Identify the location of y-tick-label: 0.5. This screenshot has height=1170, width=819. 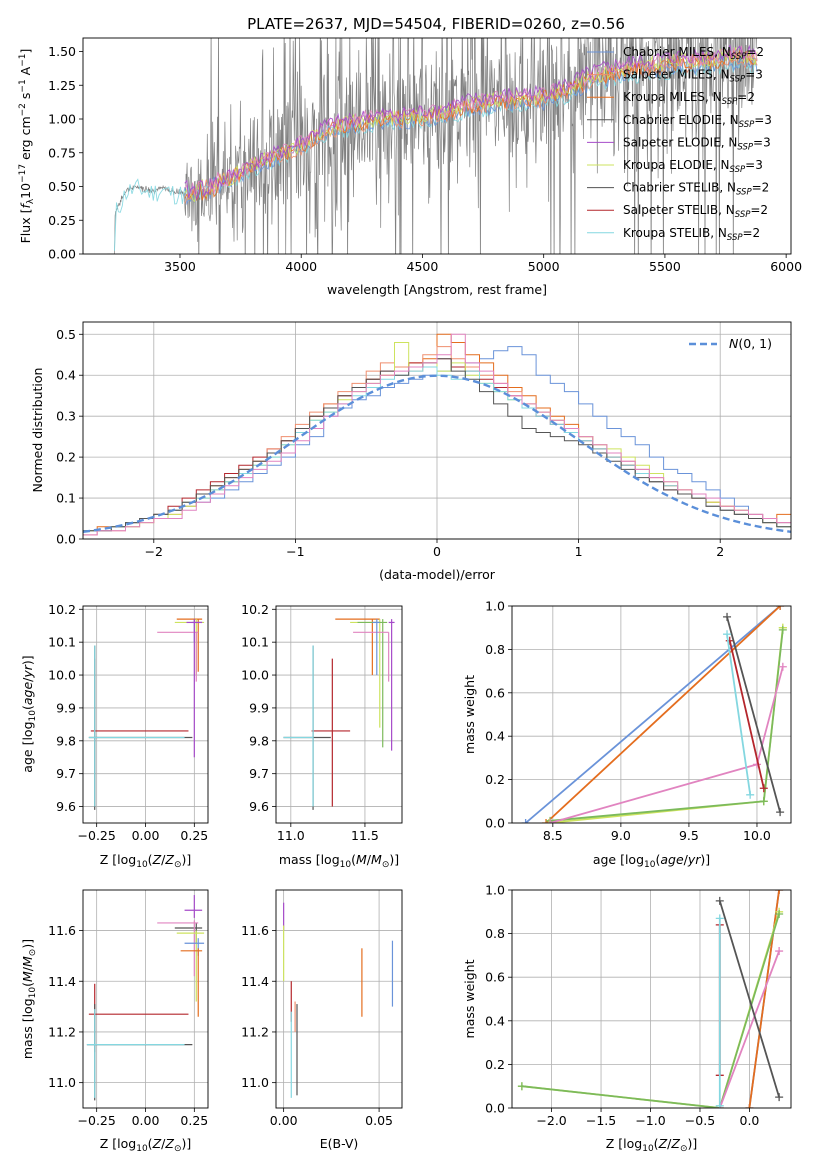
(66, 334).